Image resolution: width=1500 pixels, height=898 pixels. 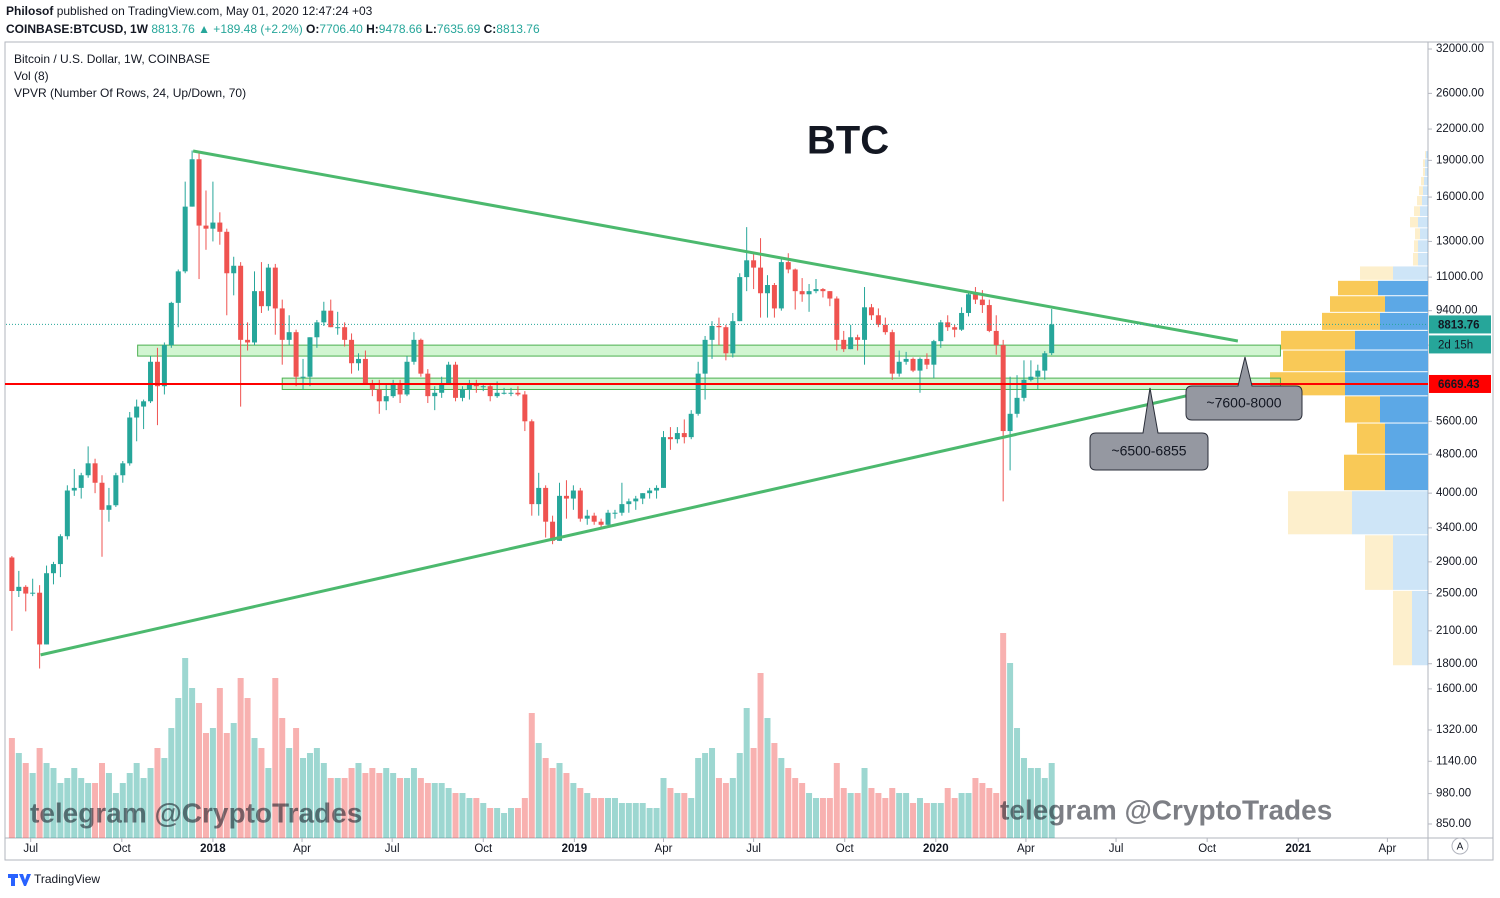 What do you see at coordinates (459, 29) in the screenshot?
I see `ohlc-value: 7635.69` at bounding box center [459, 29].